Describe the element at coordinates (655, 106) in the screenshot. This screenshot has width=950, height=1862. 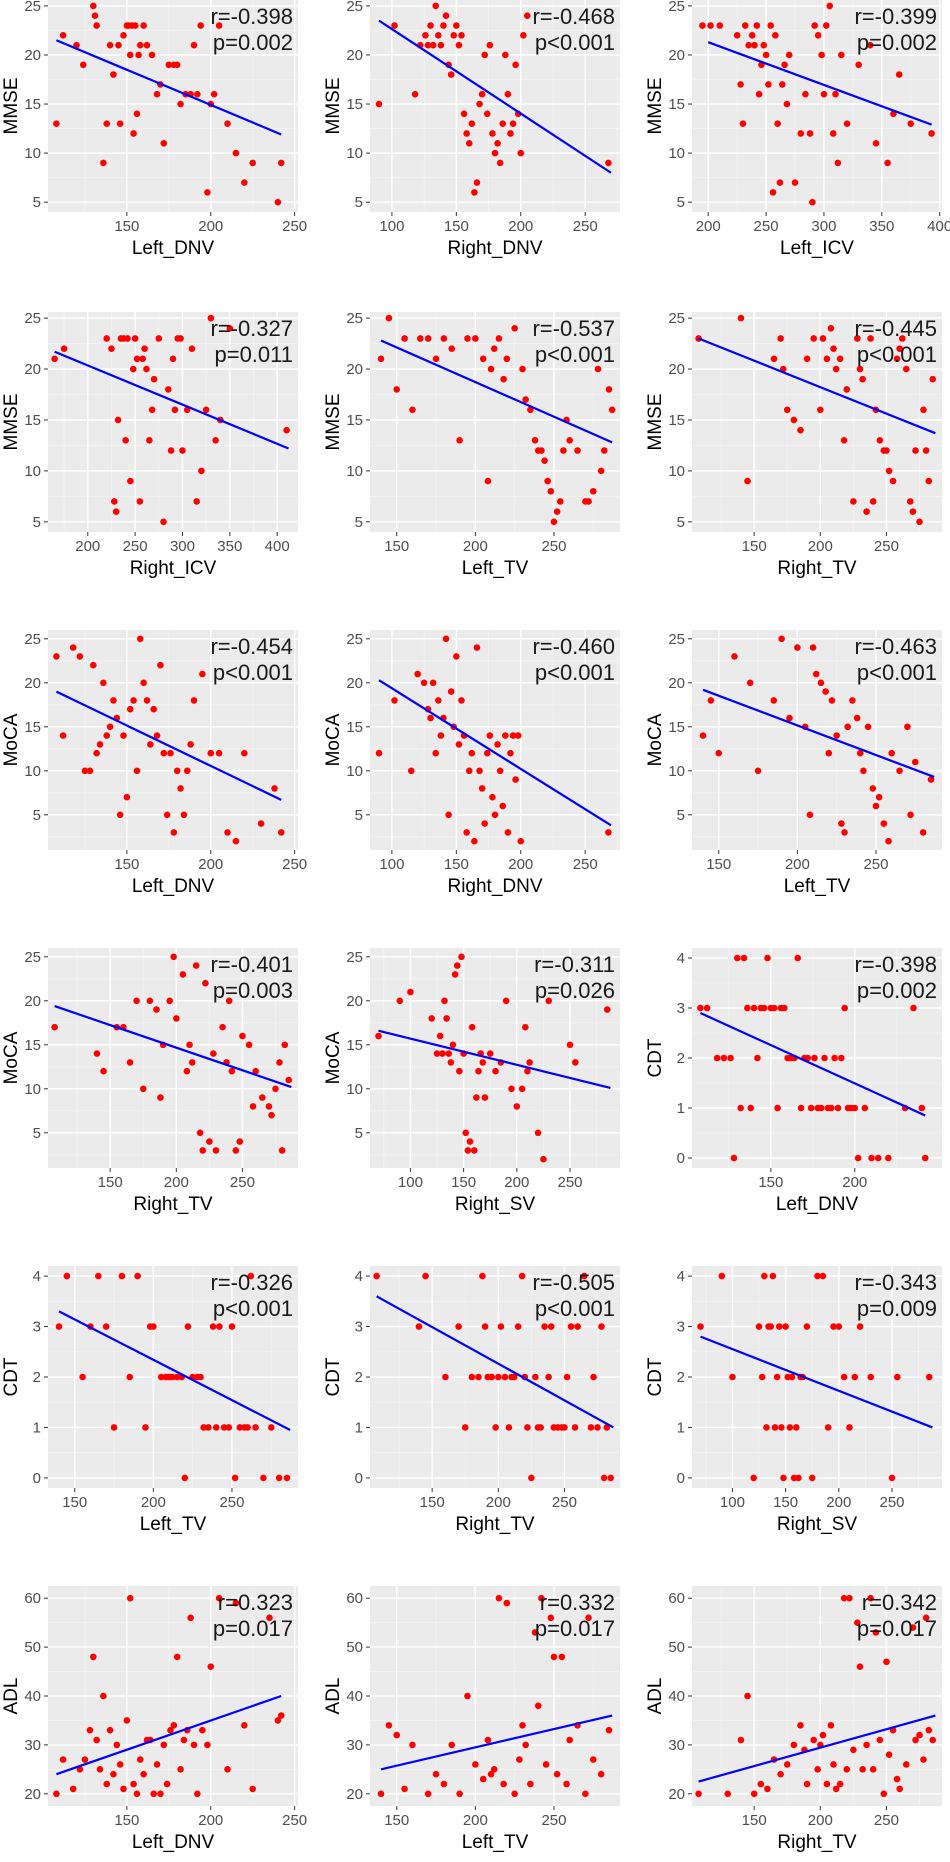
I see `y-axis-label: MMSE` at that location.